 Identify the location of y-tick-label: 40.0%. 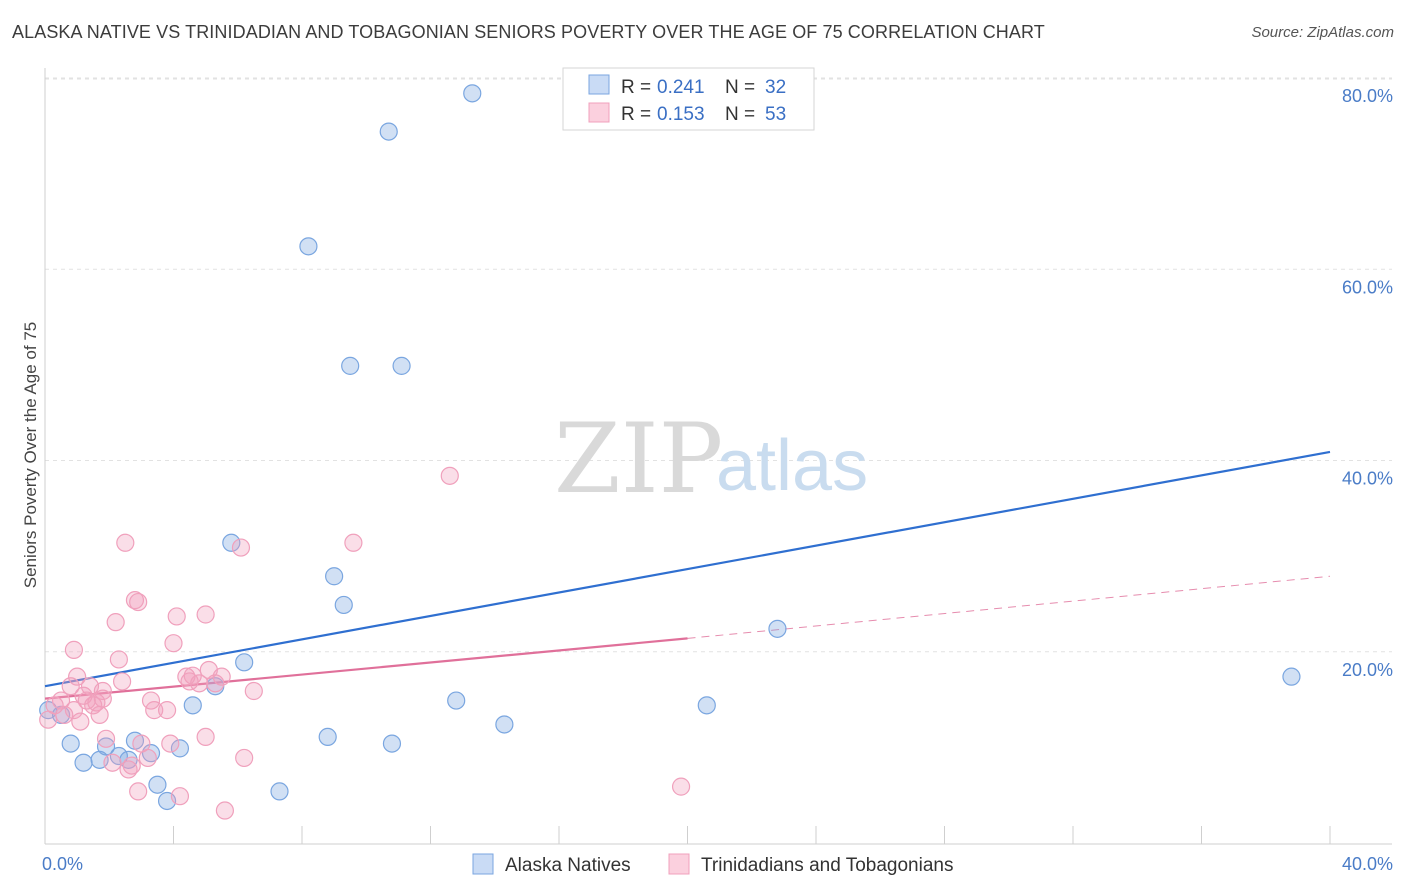
(1367, 479).